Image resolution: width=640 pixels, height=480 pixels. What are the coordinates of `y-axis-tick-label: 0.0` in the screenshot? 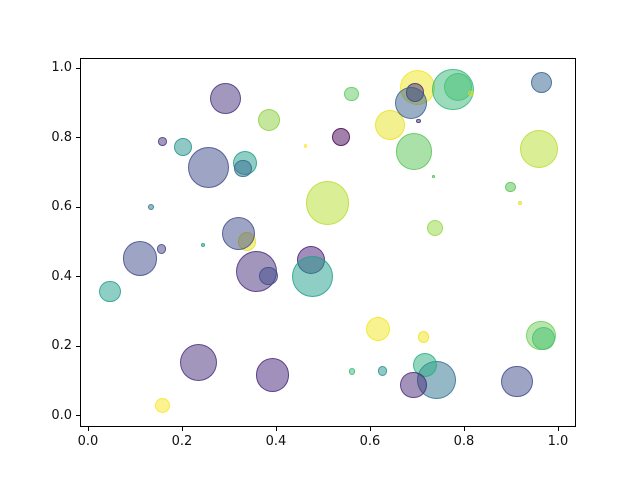 It's located at (61, 415).